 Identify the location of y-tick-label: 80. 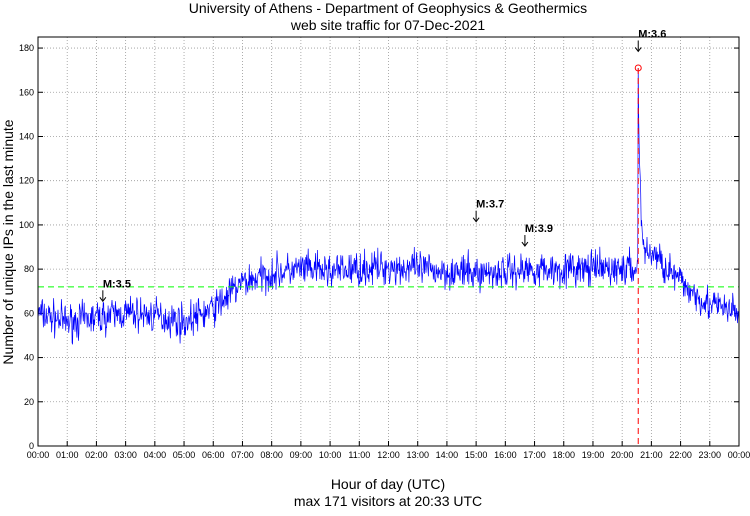
(29, 269).